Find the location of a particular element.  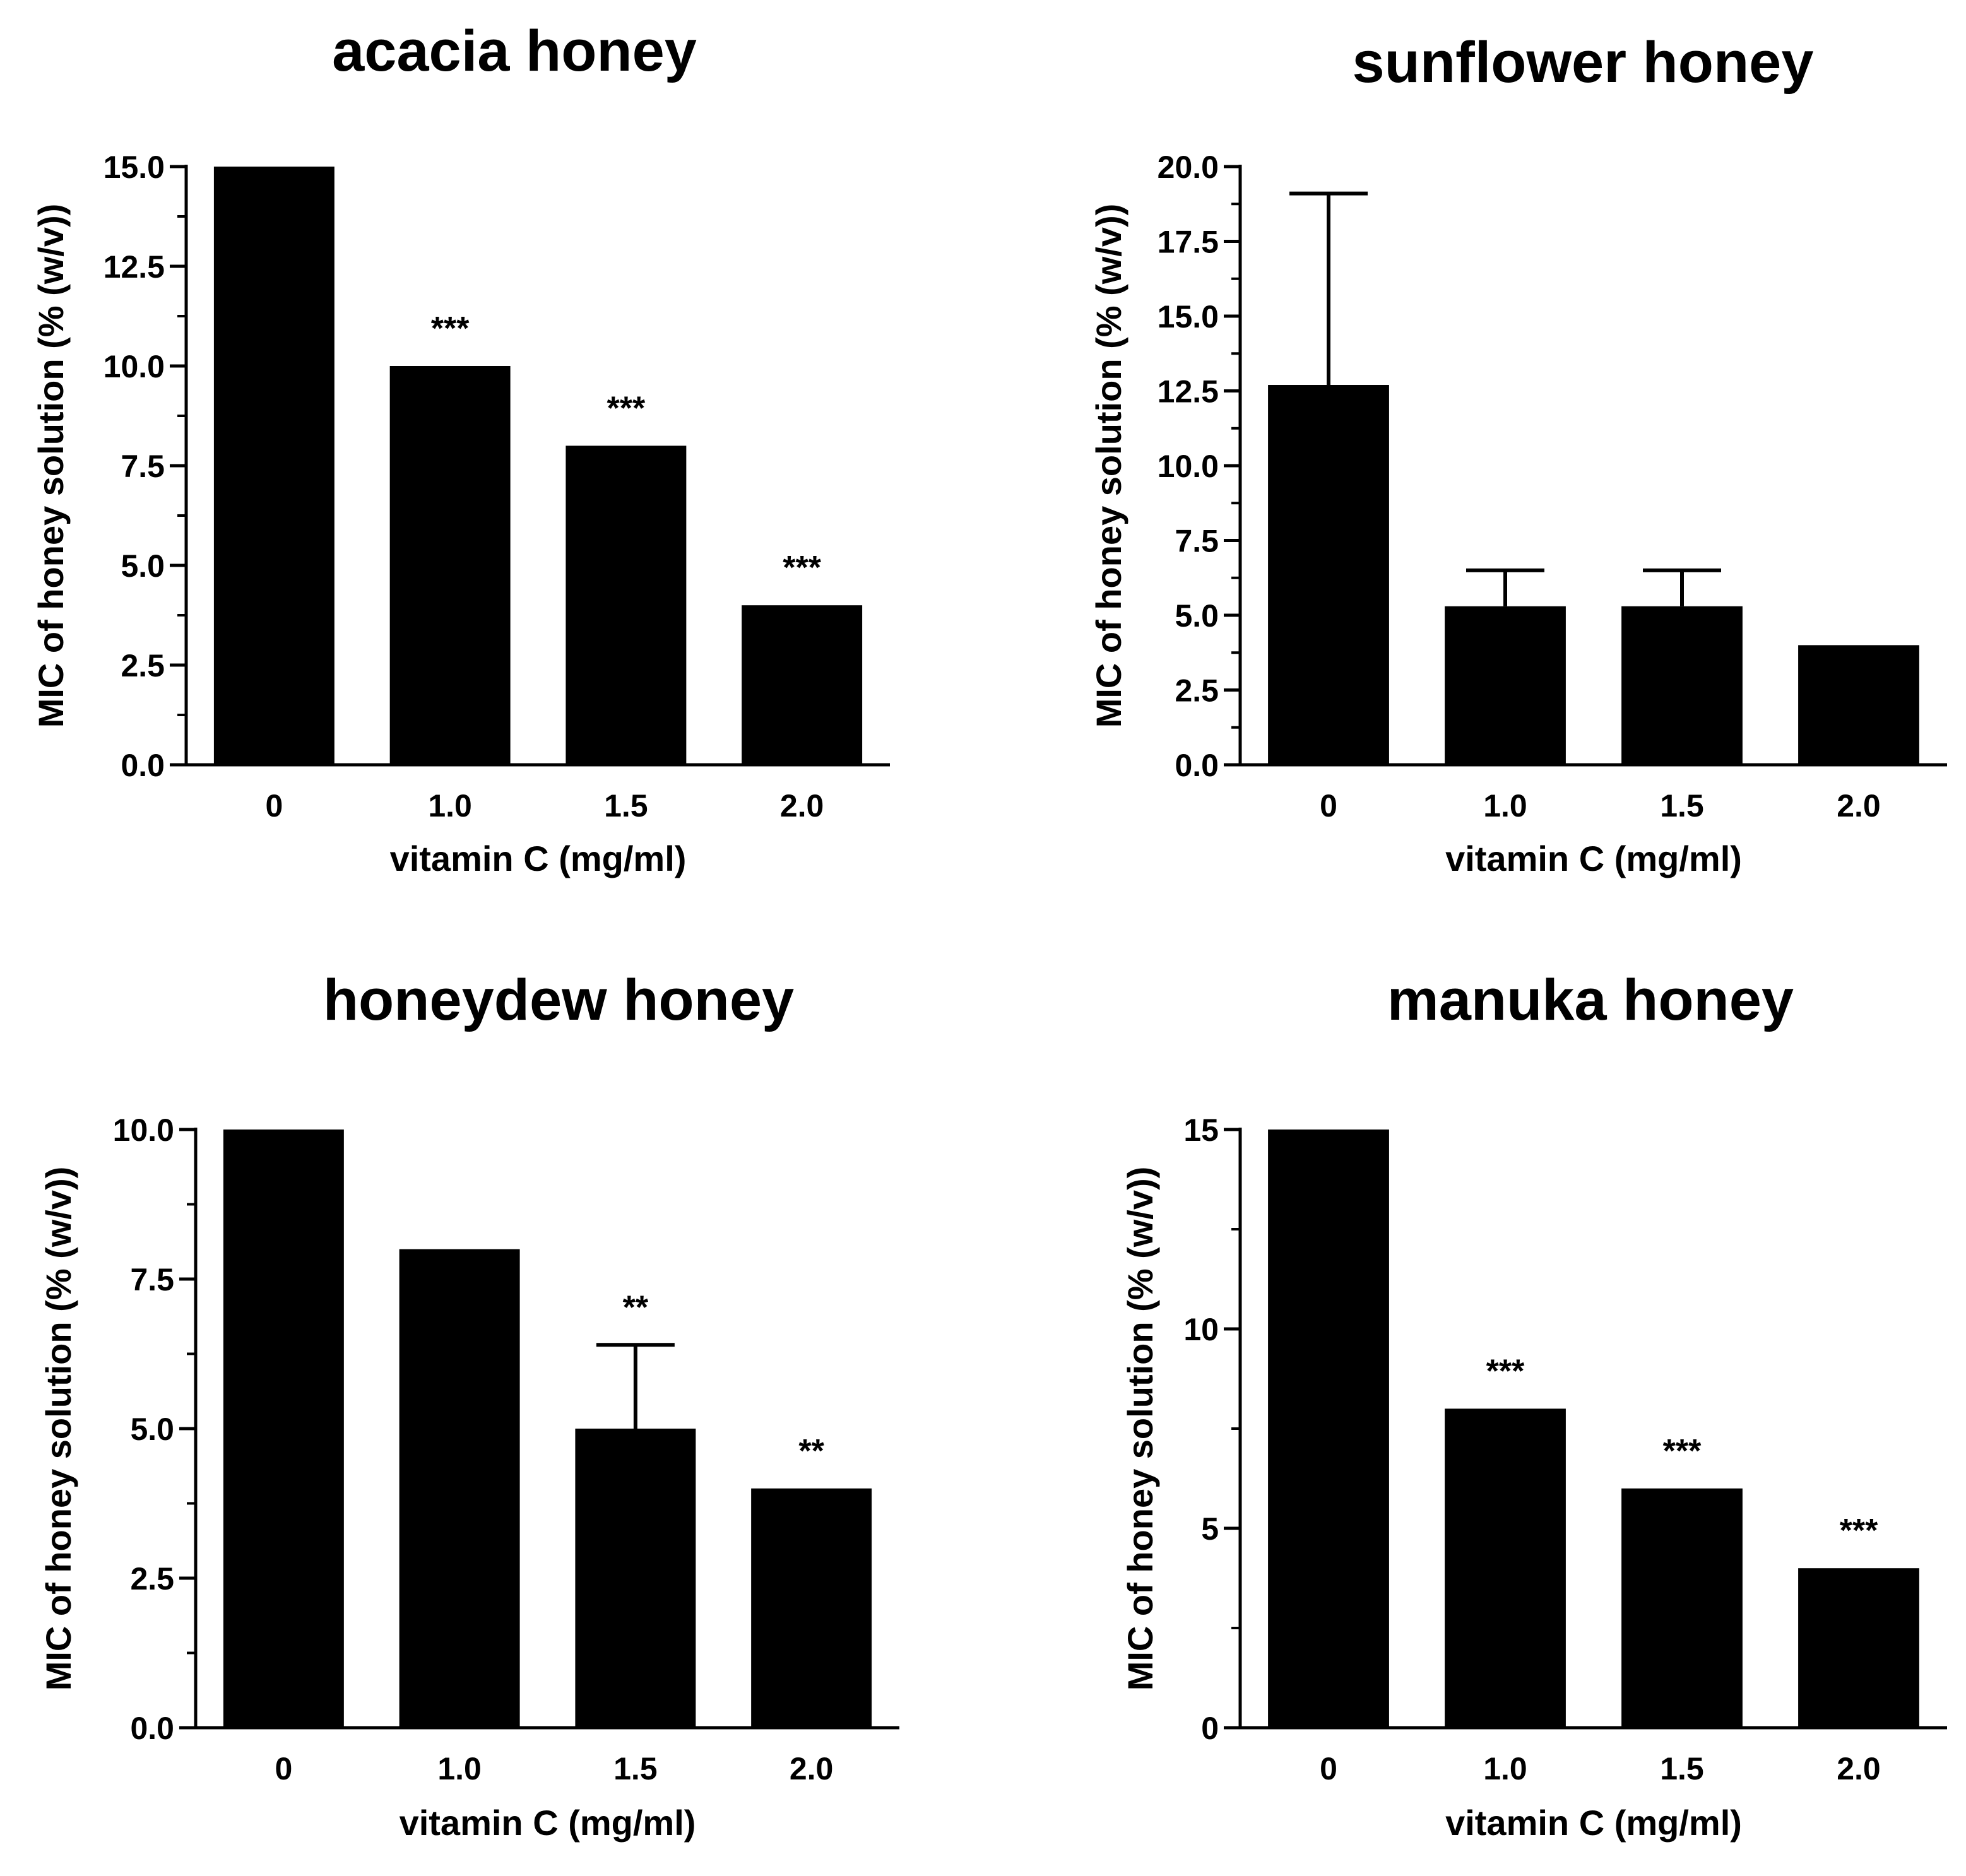

chart-title: honeydew honey is located at coordinates (558, 1000).